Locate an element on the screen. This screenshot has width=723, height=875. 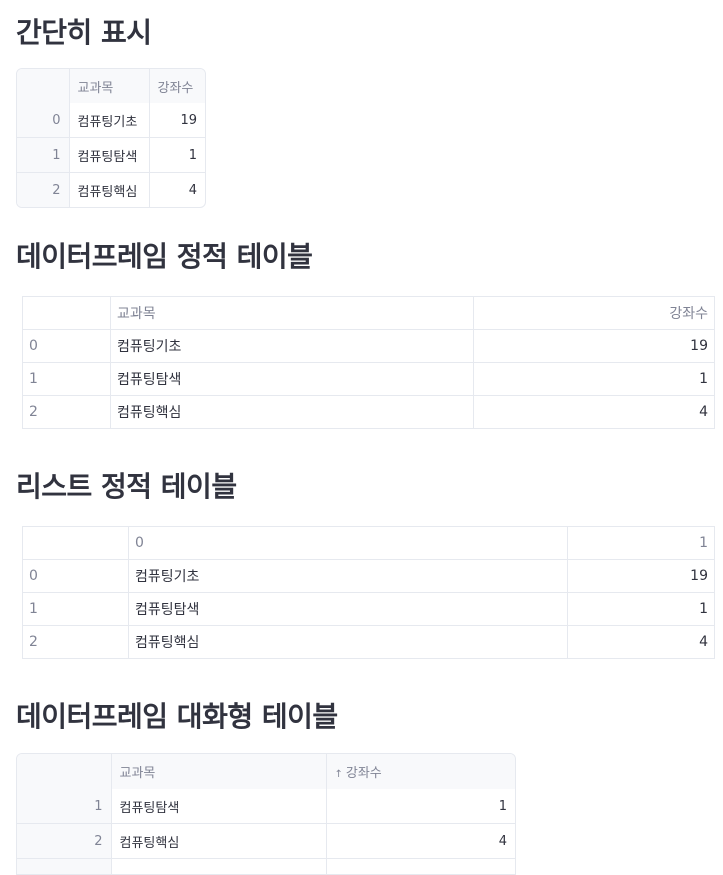
table-row is located at coordinates (266, 867).